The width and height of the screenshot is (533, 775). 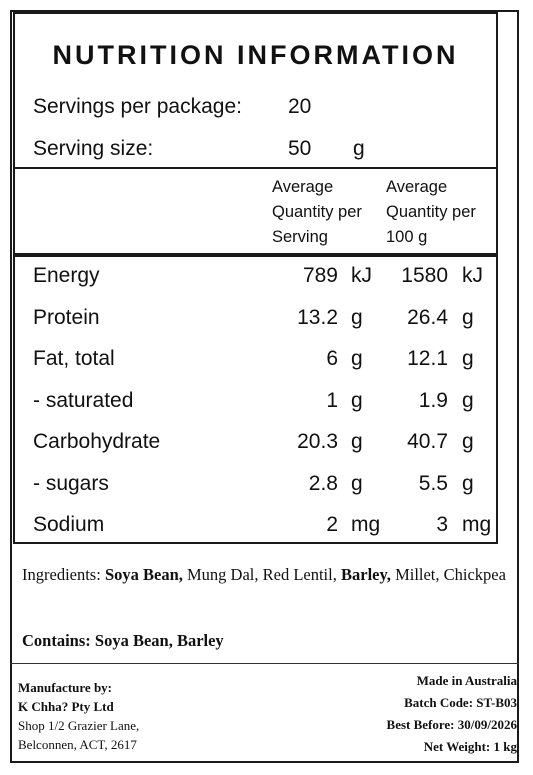 What do you see at coordinates (66, 275) in the screenshot?
I see `nutrient-name: Energy` at bounding box center [66, 275].